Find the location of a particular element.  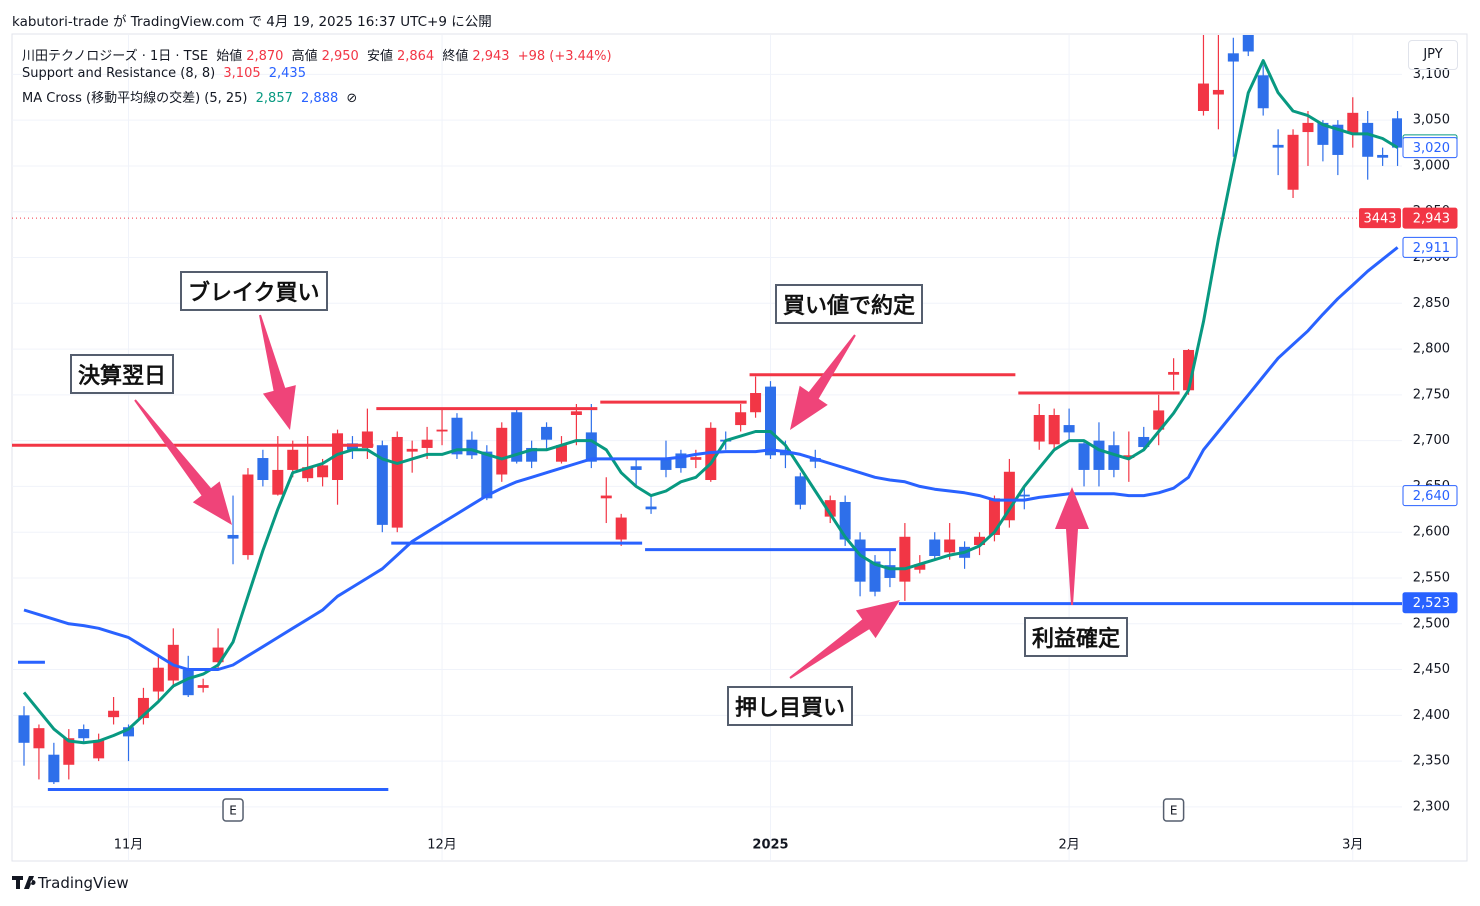

brand-text: TradingView is located at coordinates (83, 883).